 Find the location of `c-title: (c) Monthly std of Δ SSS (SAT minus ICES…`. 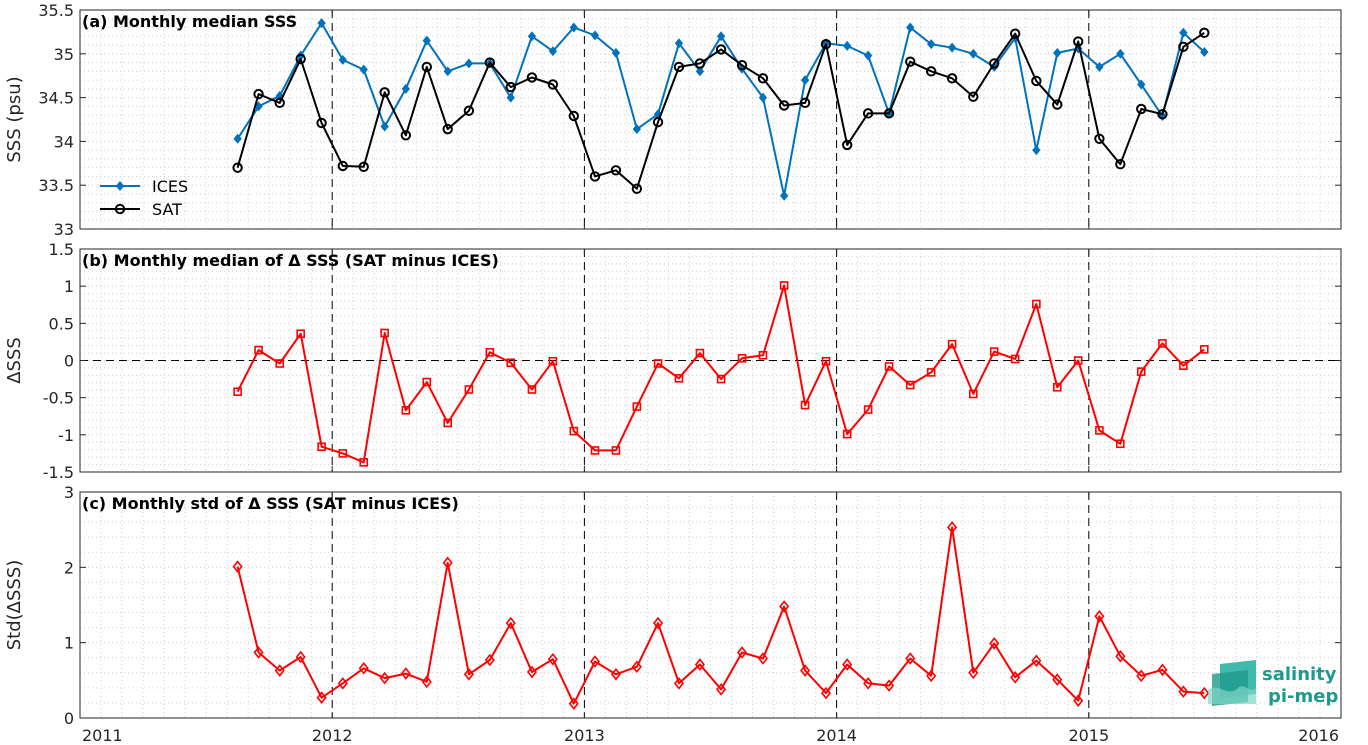

c-title: (c) Monthly std of Δ SSS (SAT minus ICES… is located at coordinates (270, 503).